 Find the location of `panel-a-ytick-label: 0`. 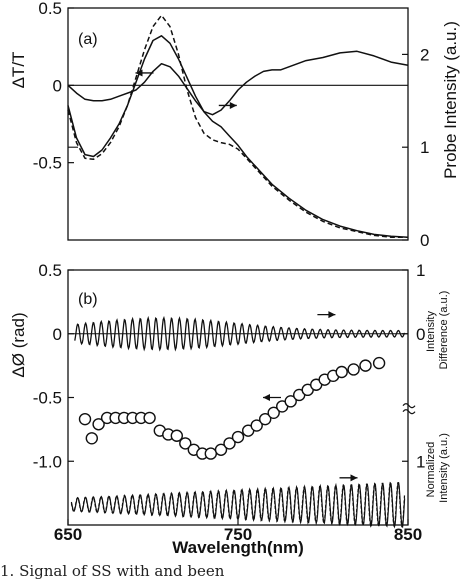

panel-a-ytick-label: 0 is located at coordinates (57, 85).